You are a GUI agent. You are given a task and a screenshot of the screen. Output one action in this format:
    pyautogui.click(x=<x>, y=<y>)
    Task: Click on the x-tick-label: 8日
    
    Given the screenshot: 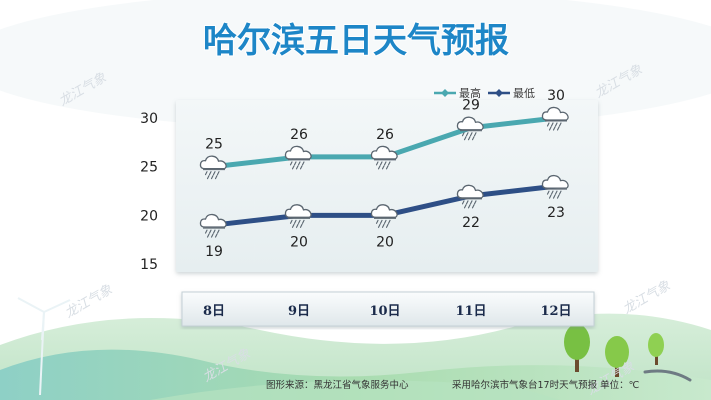 What is the action you would take?
    pyautogui.click(x=214, y=311)
    